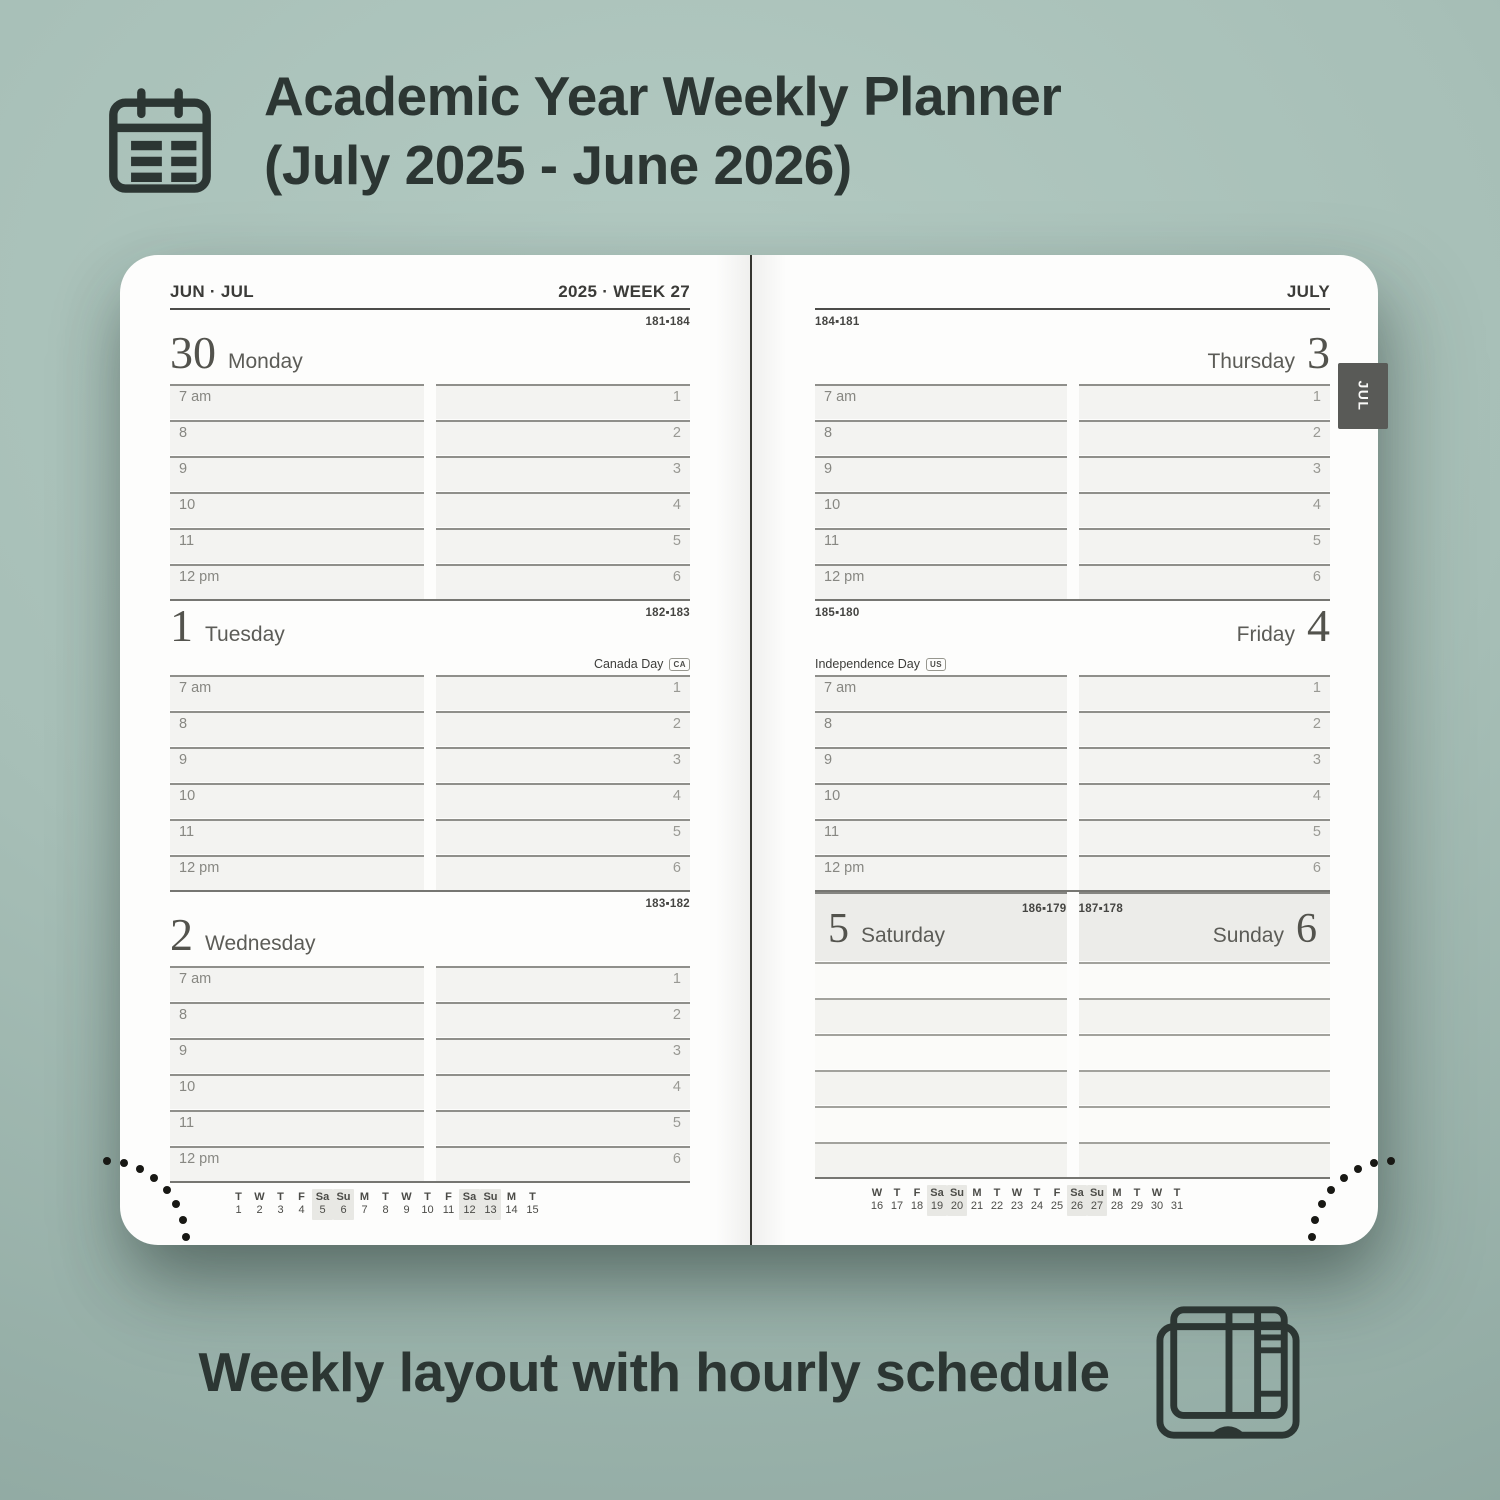  I want to click on time-label-cell: 8, so click(941, 437).